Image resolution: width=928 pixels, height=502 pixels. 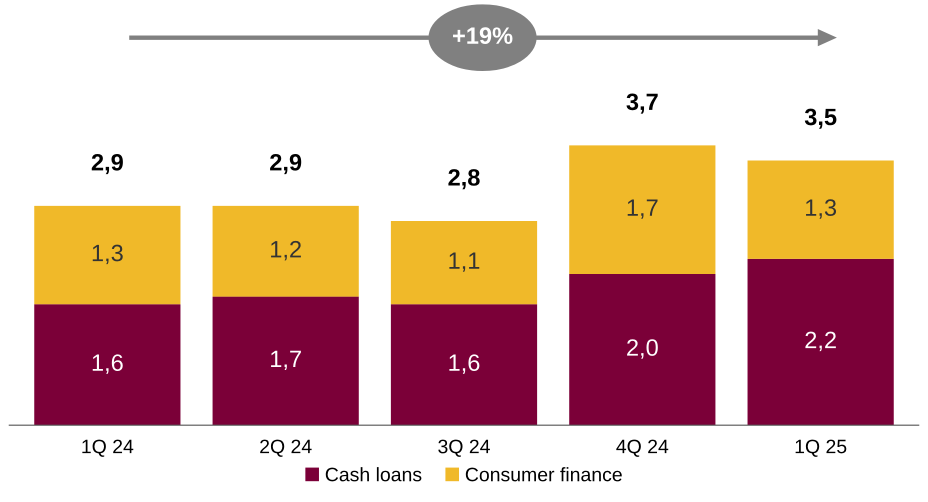 What do you see at coordinates (642, 448) in the screenshot?
I see `x-tick-label: 4Q 24` at bounding box center [642, 448].